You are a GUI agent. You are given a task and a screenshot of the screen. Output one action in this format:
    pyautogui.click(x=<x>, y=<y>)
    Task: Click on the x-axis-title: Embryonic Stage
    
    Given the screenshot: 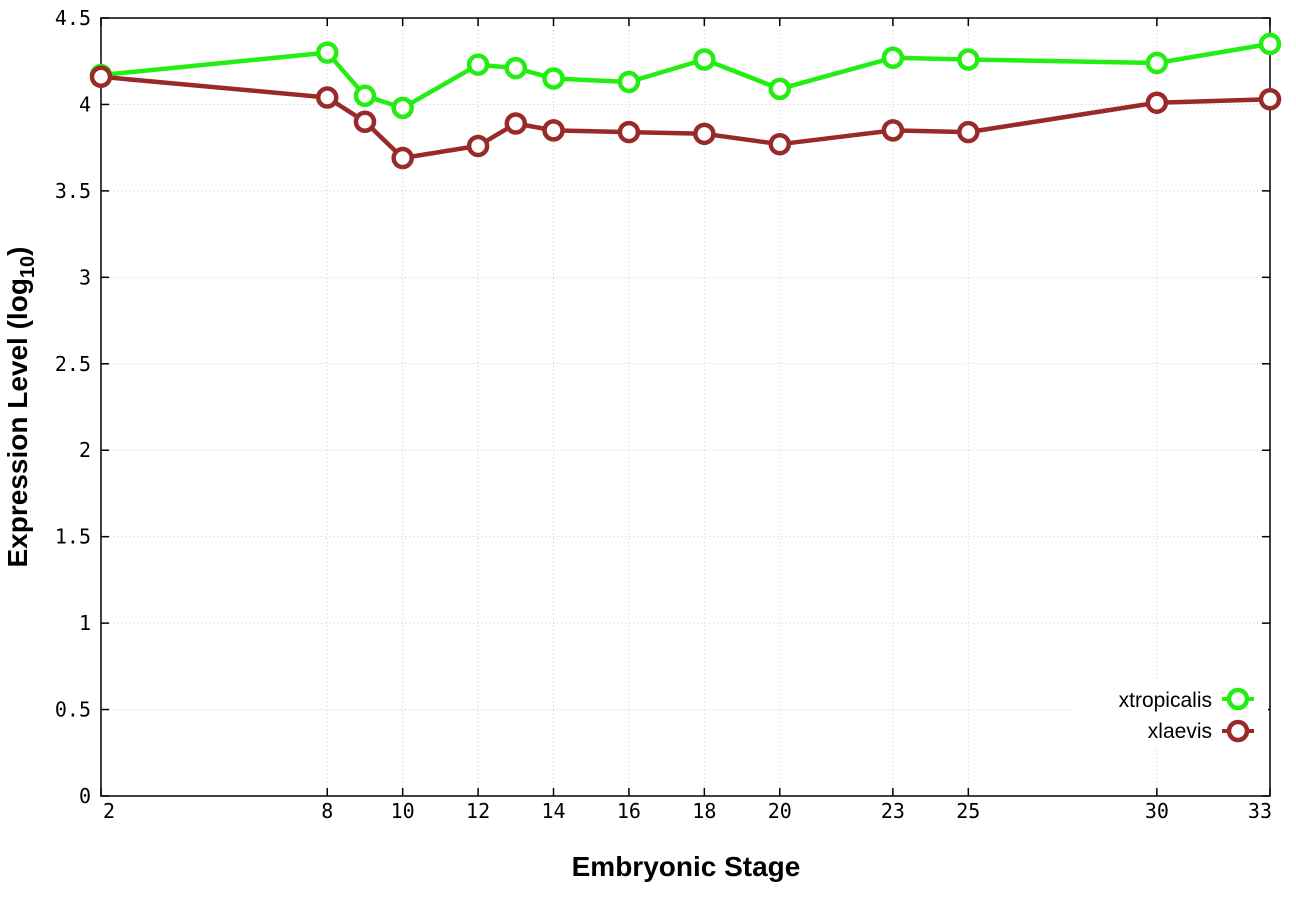 What is the action you would take?
    pyautogui.click(x=686, y=866)
    